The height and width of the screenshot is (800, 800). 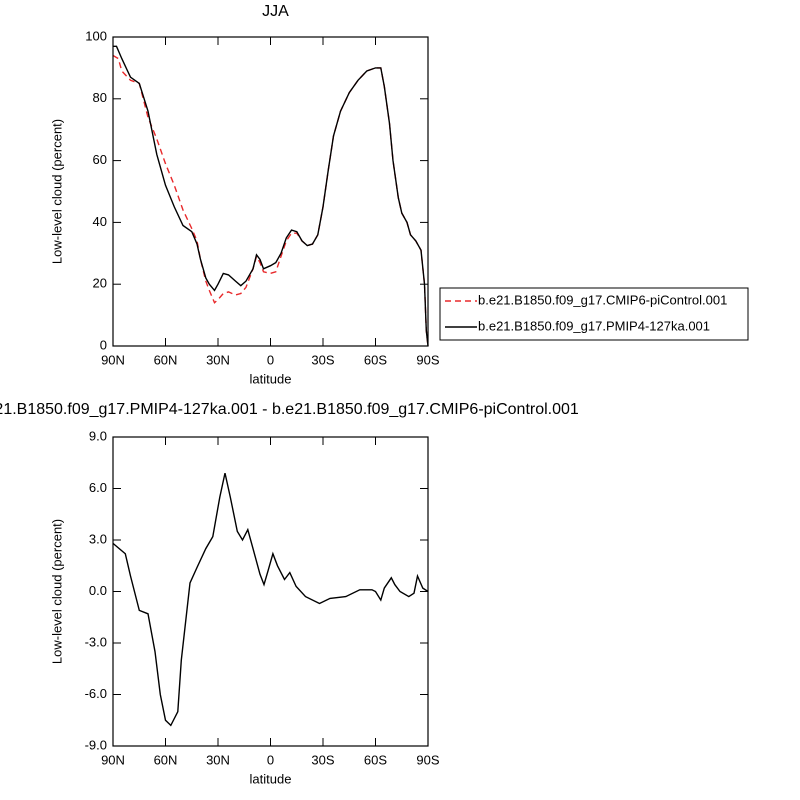 What do you see at coordinates (100, 159) in the screenshot?
I see `y-tick-label: 60` at bounding box center [100, 159].